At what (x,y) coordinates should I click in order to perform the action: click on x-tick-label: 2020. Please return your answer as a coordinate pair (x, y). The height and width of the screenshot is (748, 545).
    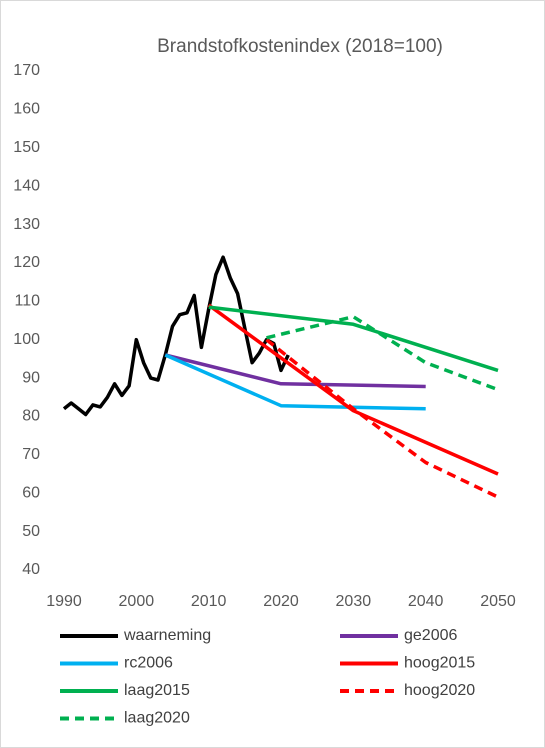
    Looking at the image, I should click on (281, 601).